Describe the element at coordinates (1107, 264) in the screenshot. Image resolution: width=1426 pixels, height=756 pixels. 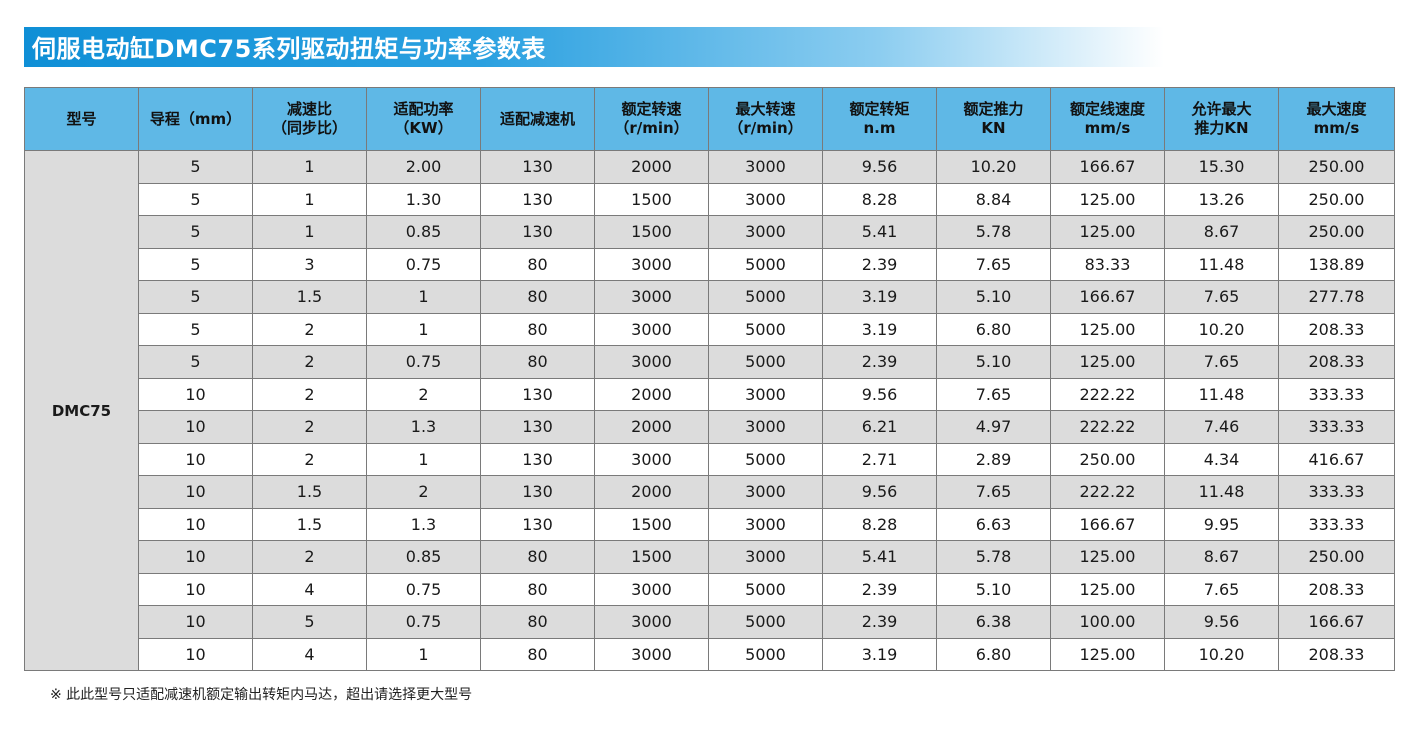
I see `table-cell: 83.33` at that location.